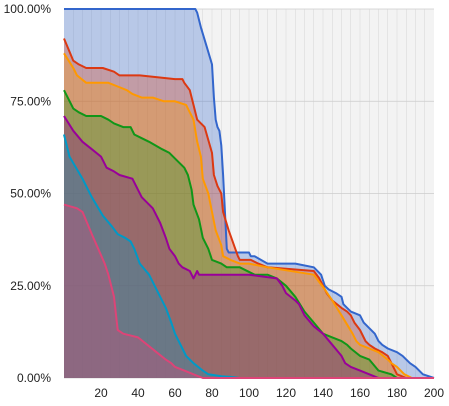 This screenshot has width=449, height=406. What do you see at coordinates (175, 393) in the screenshot?
I see `x-tick-label: 60` at bounding box center [175, 393].